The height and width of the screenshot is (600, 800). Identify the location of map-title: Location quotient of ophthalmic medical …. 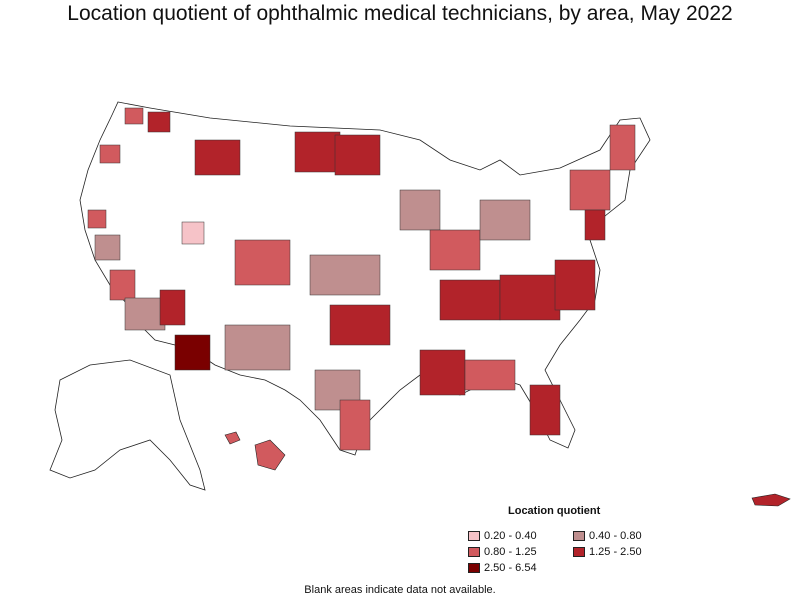
(400, 13).